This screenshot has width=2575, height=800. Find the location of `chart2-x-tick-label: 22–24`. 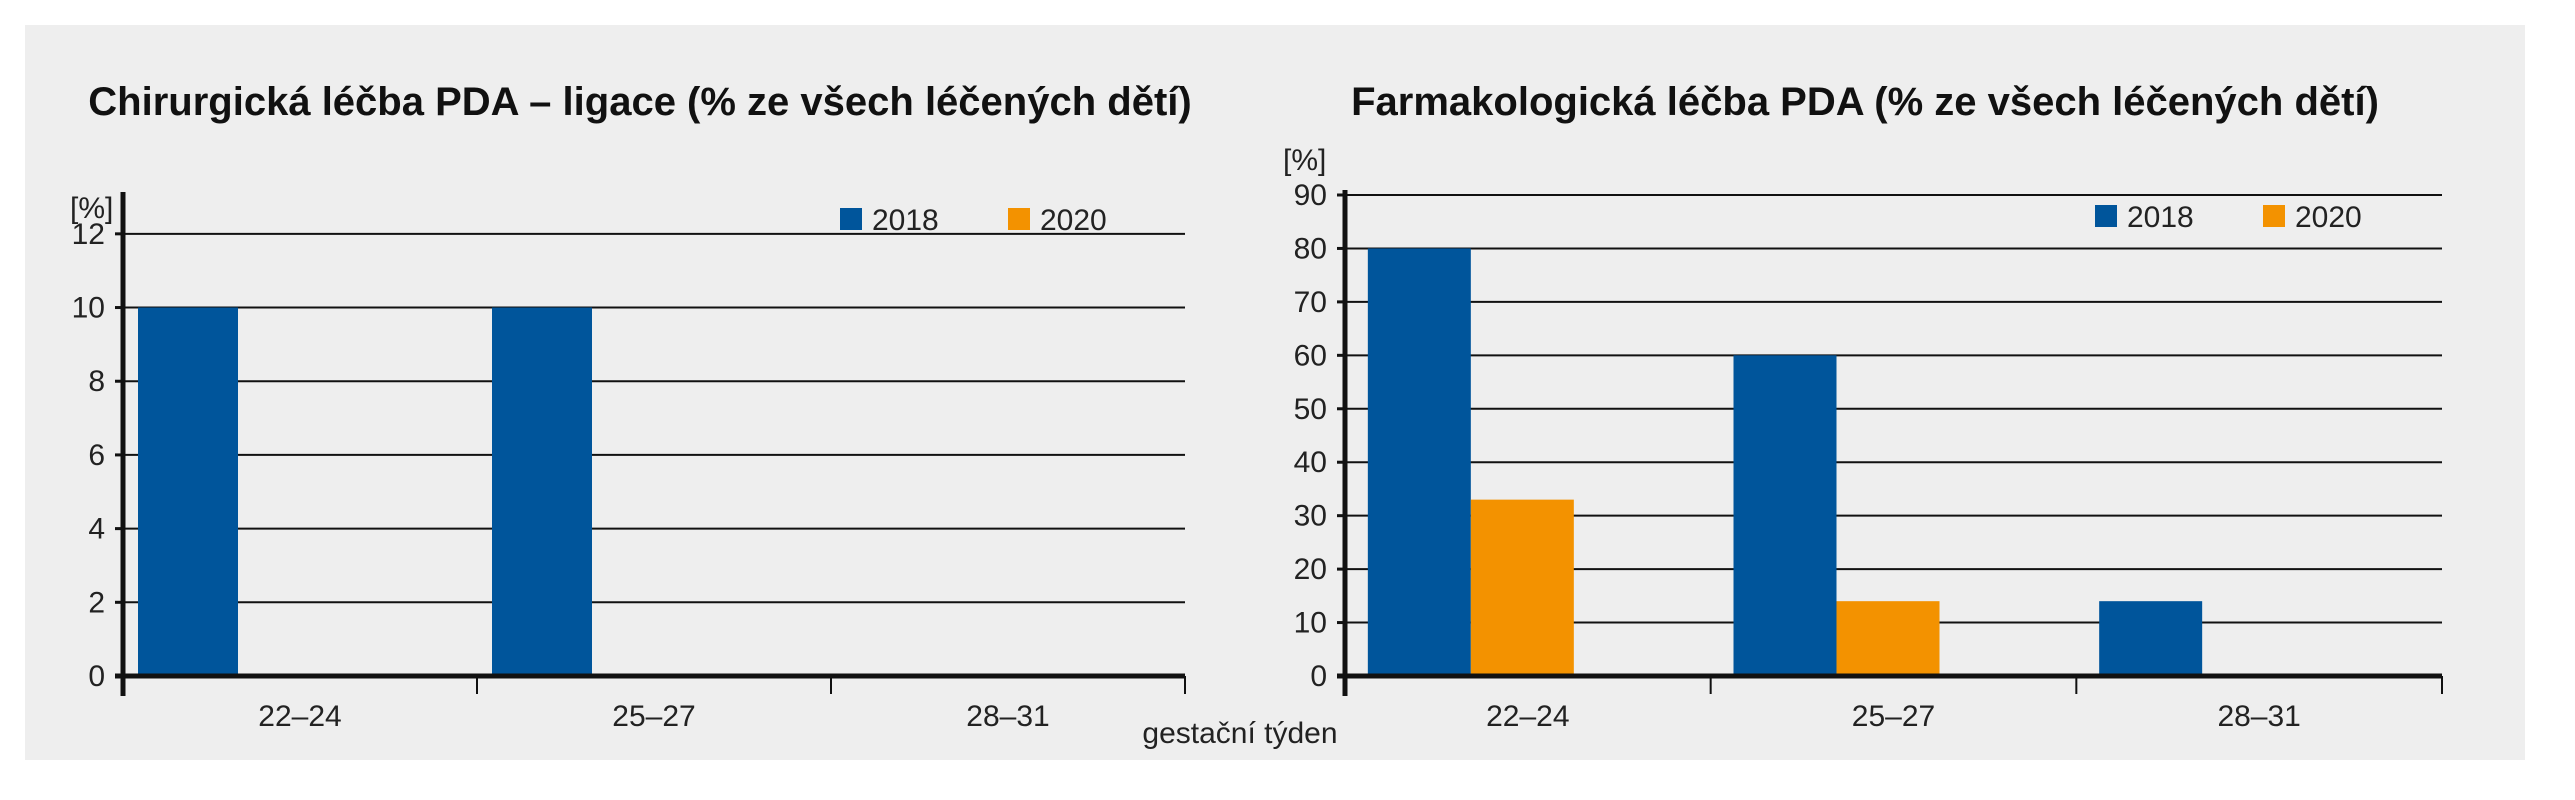

chart2-x-tick-label: 22–24 is located at coordinates (1527, 716).